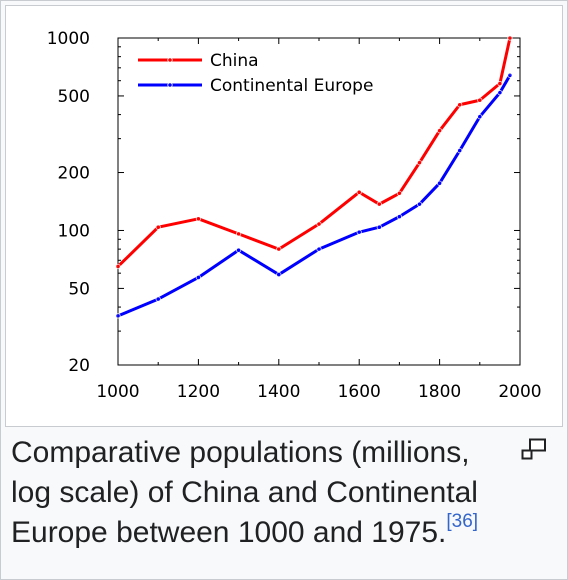  What do you see at coordinates (74, 231) in the screenshot?
I see `y-tick-label: 100` at bounding box center [74, 231].